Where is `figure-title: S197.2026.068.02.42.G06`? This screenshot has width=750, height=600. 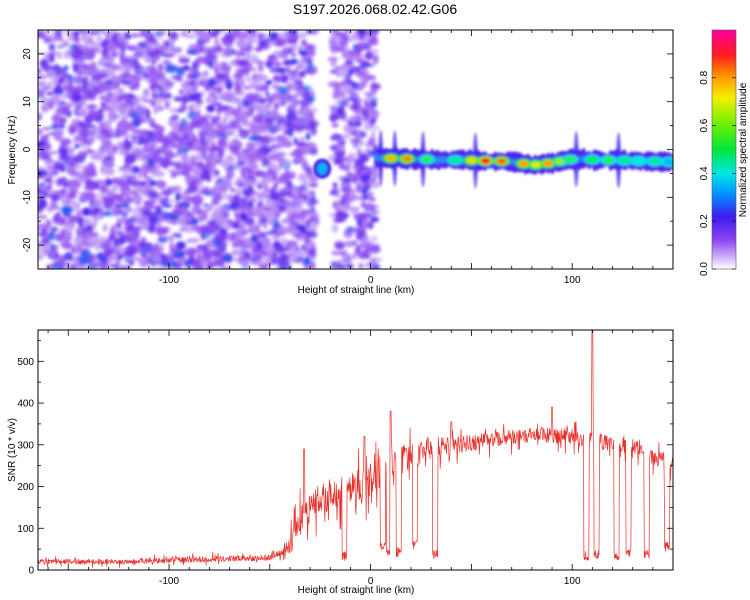
figure-title: S197.2026.068.02.42.G06 is located at coordinates (375, 9).